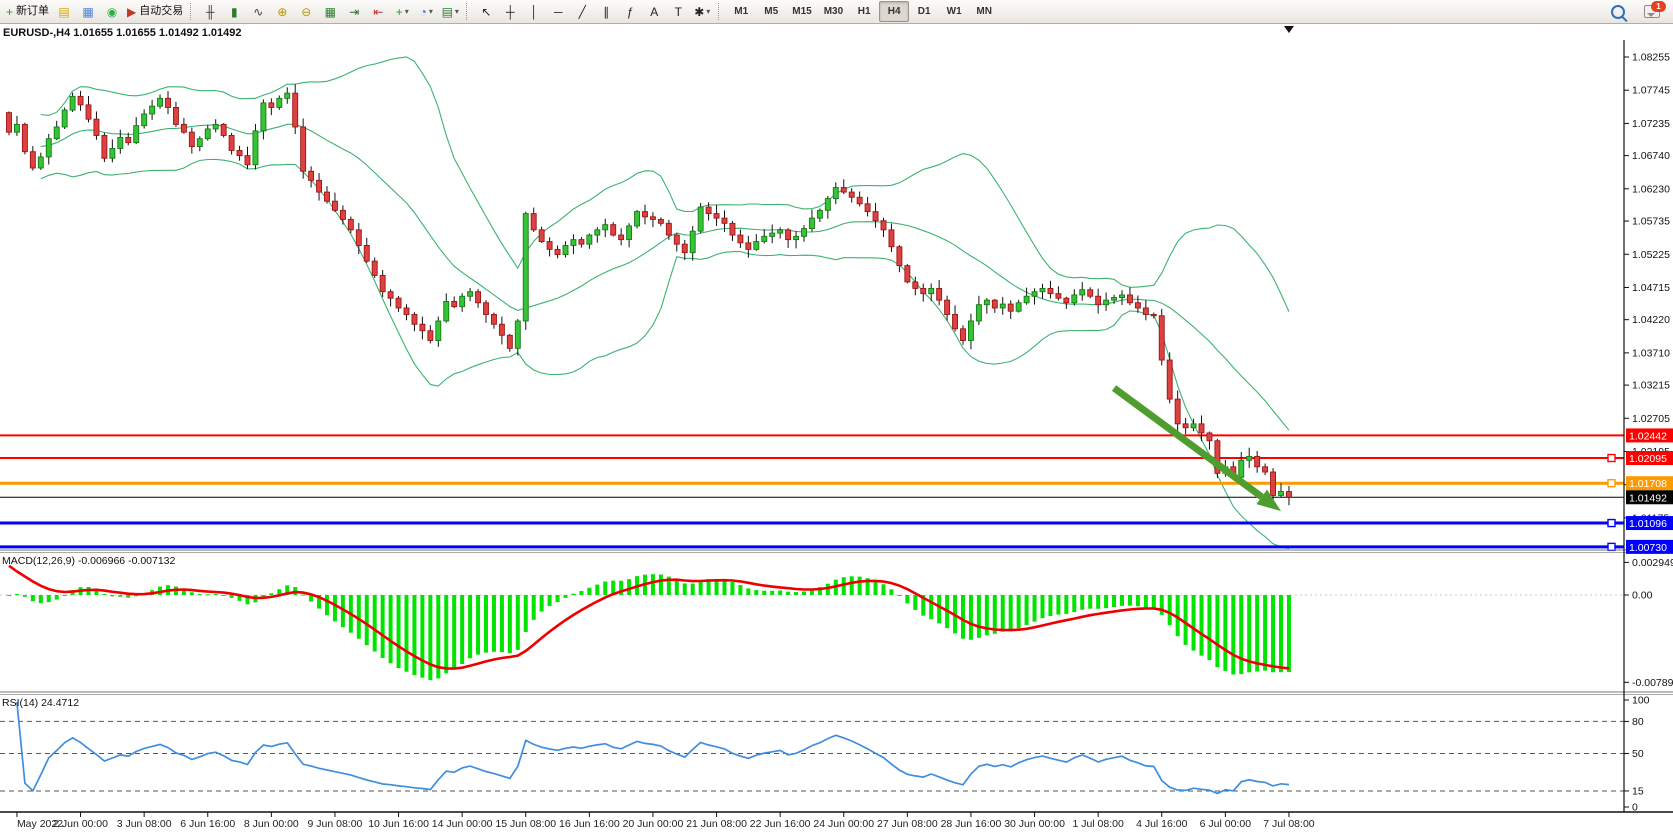 This screenshot has height=834, width=1673. I want to click on text-button: A, so click(654, 11).